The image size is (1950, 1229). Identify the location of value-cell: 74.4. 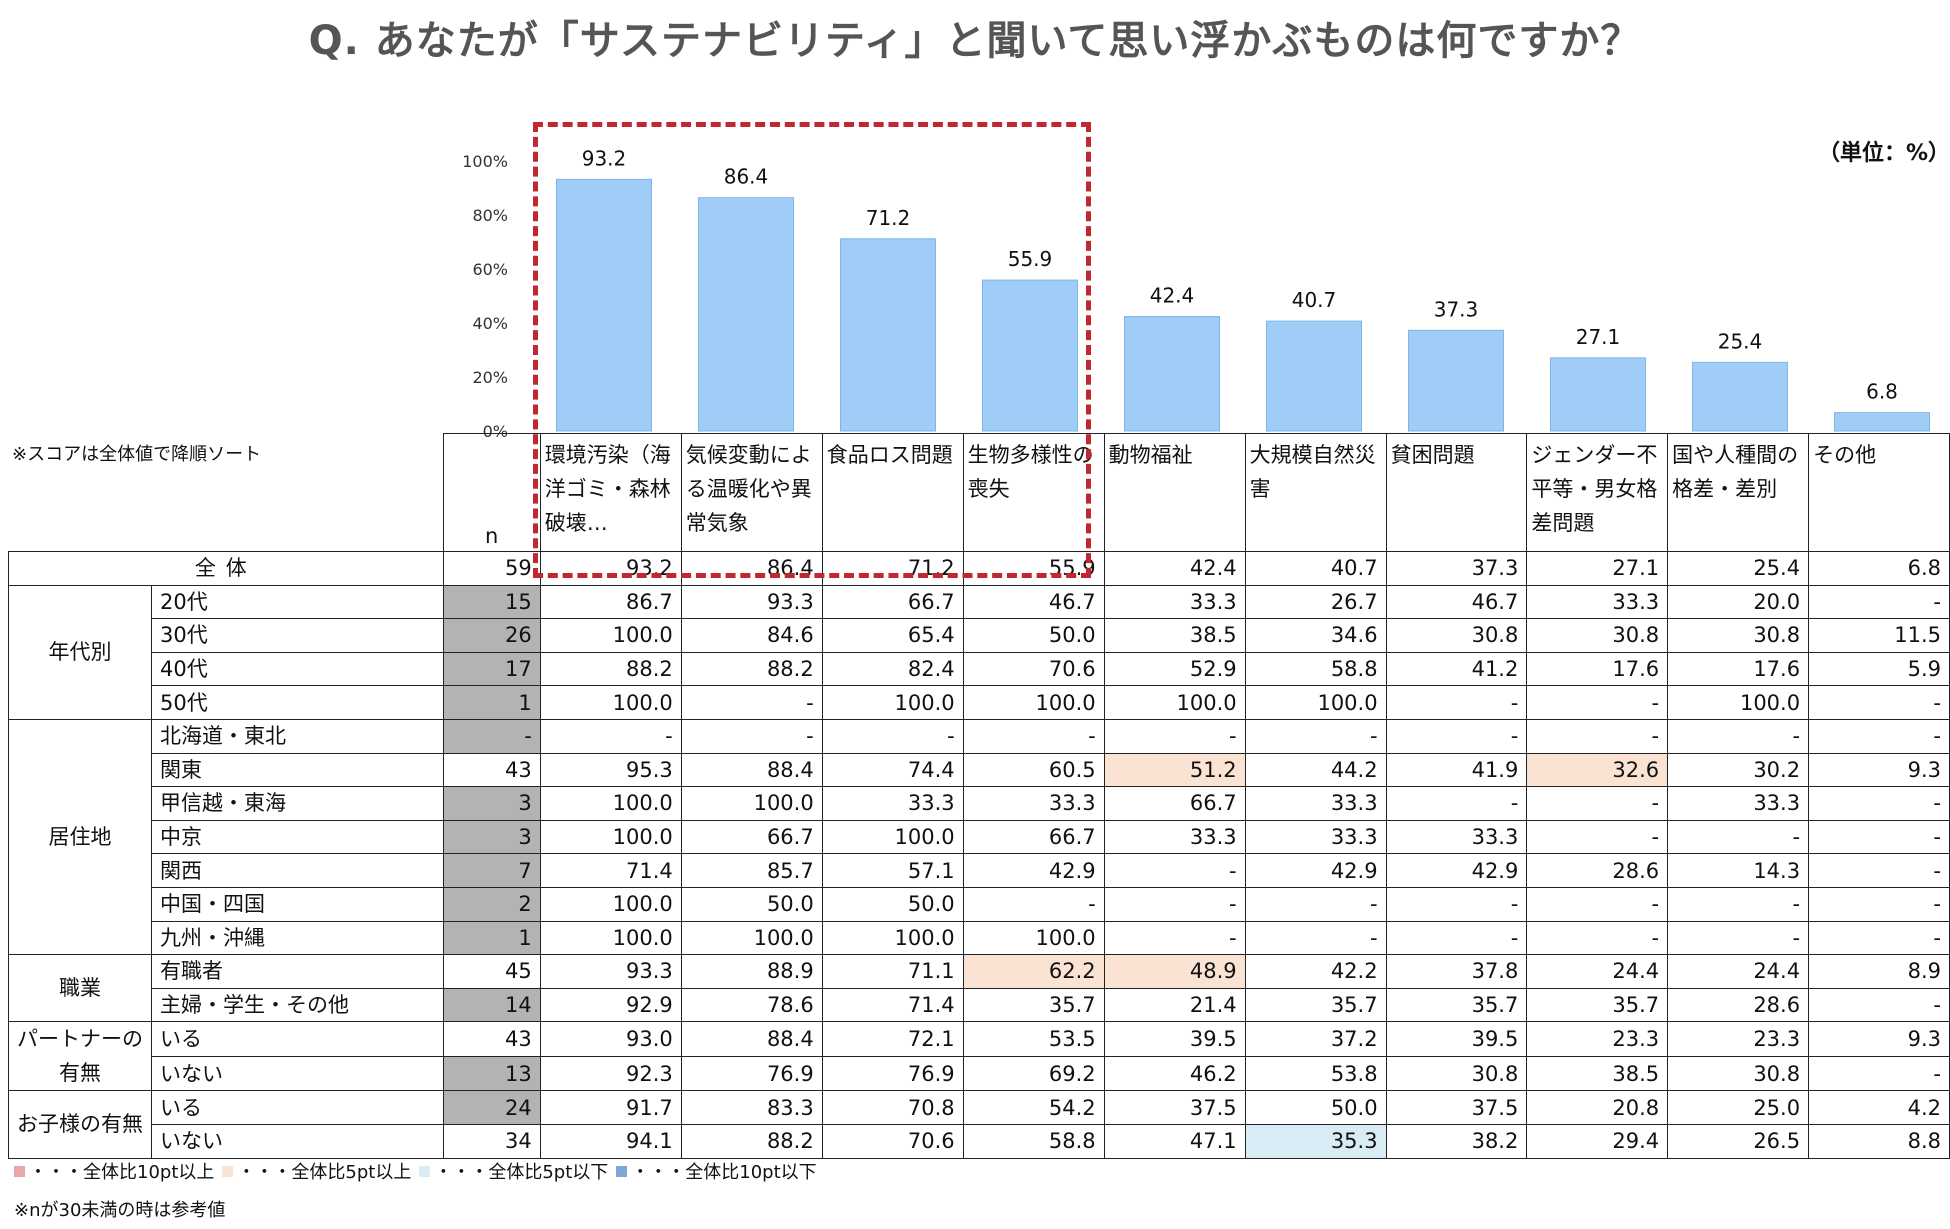
(892, 770).